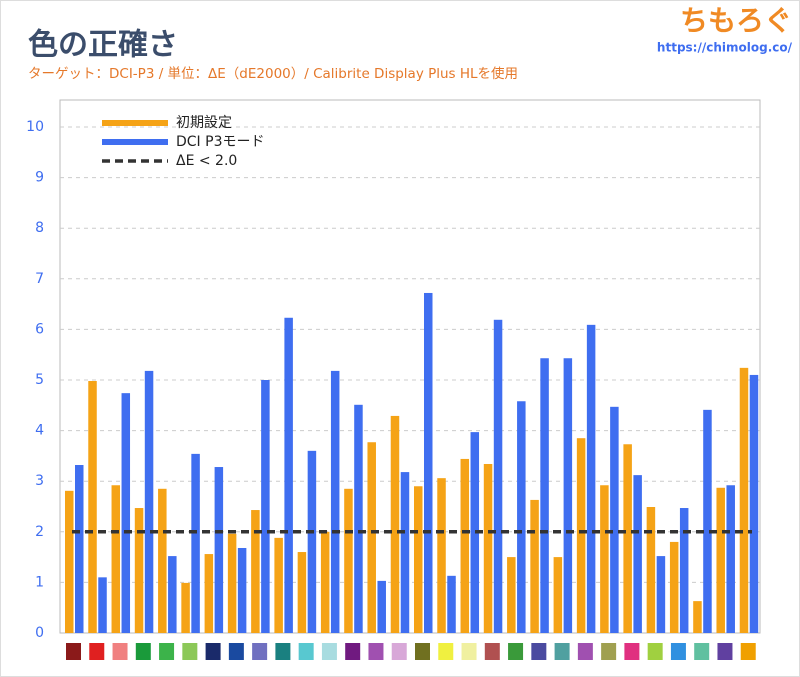 The image size is (800, 677). Describe the element at coordinates (103, 45) in the screenshot. I see `chart-title: 色の正確さ` at that location.